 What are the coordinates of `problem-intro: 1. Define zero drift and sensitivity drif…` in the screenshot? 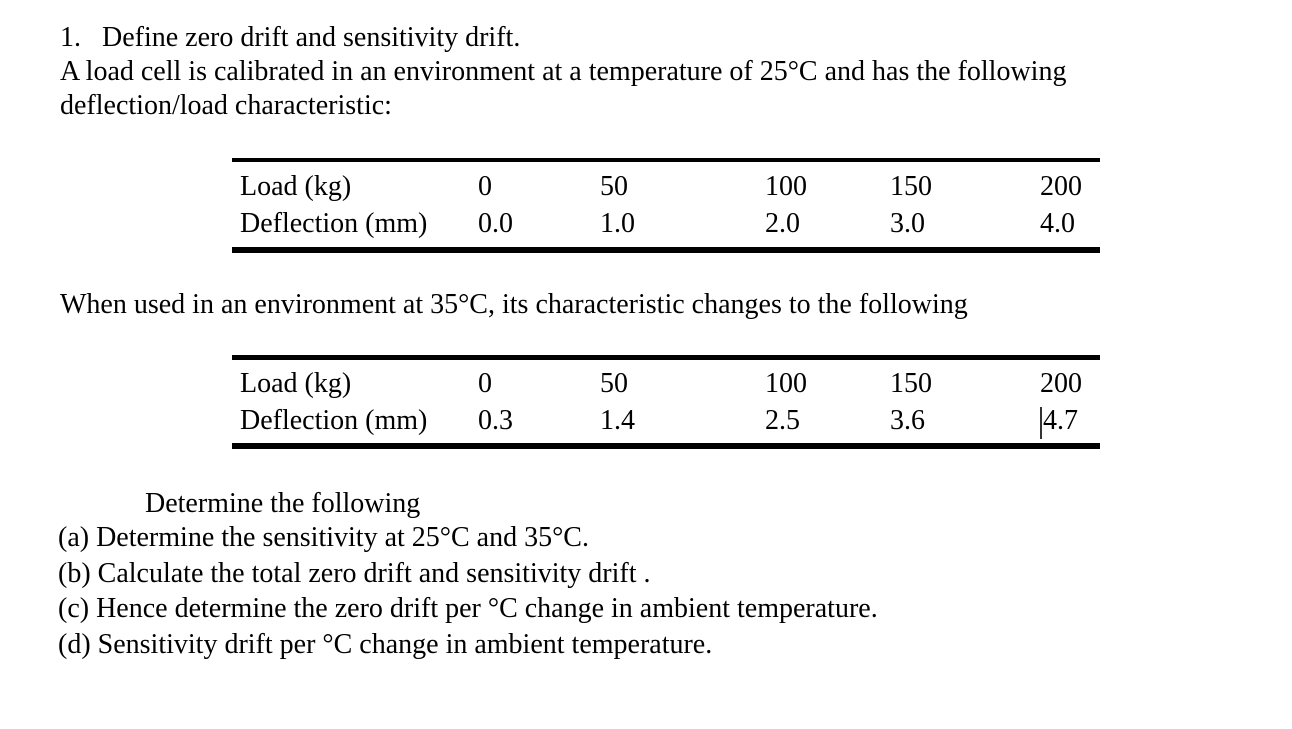 It's located at (650, 72).